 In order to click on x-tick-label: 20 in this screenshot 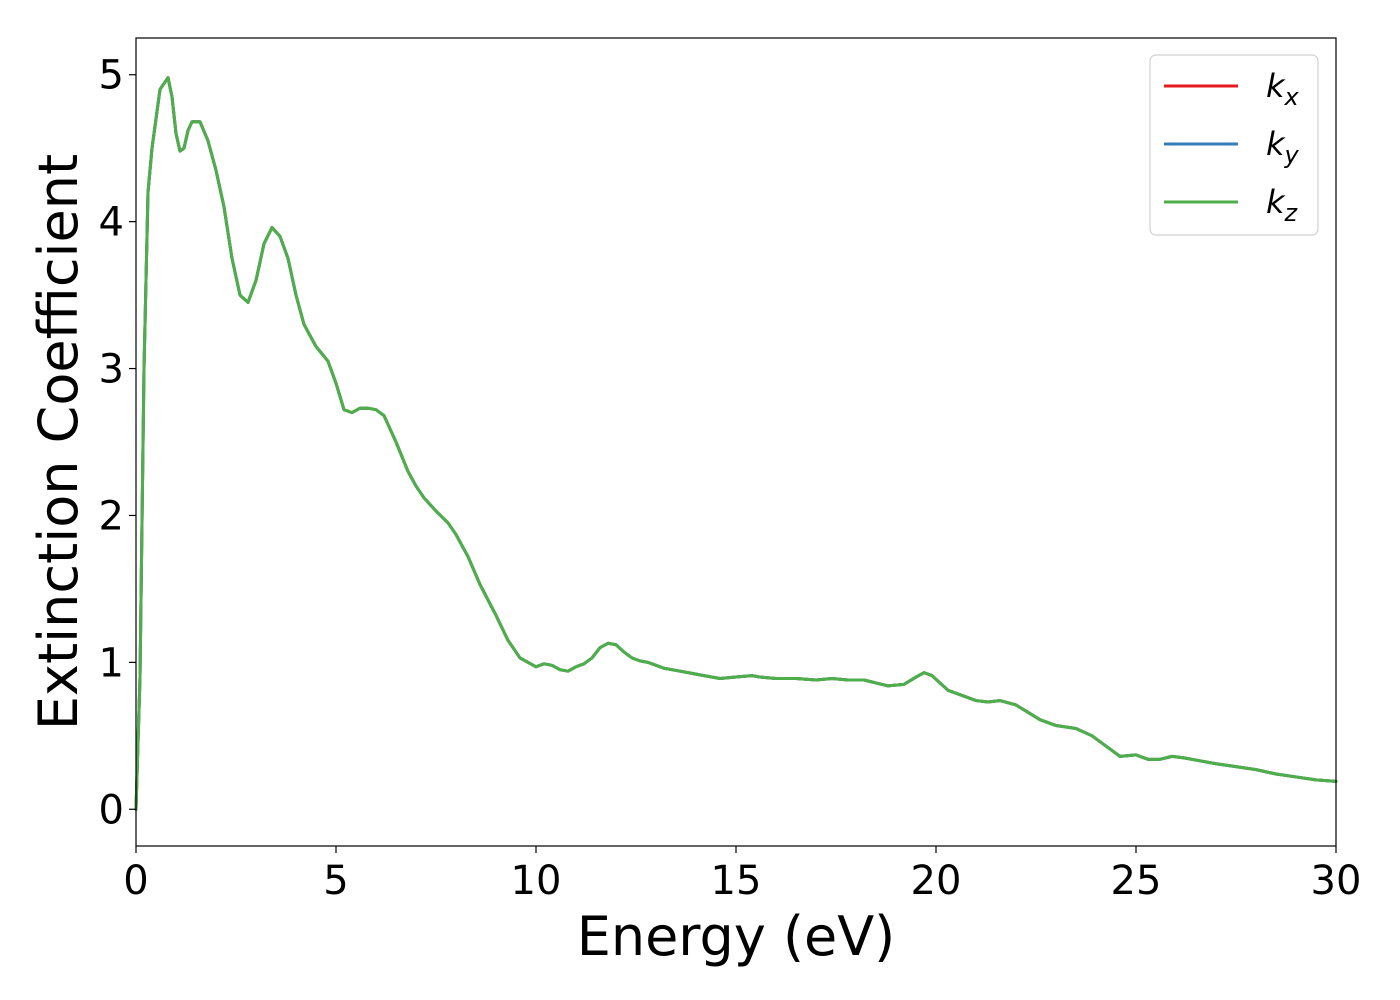, I will do `click(936, 881)`.